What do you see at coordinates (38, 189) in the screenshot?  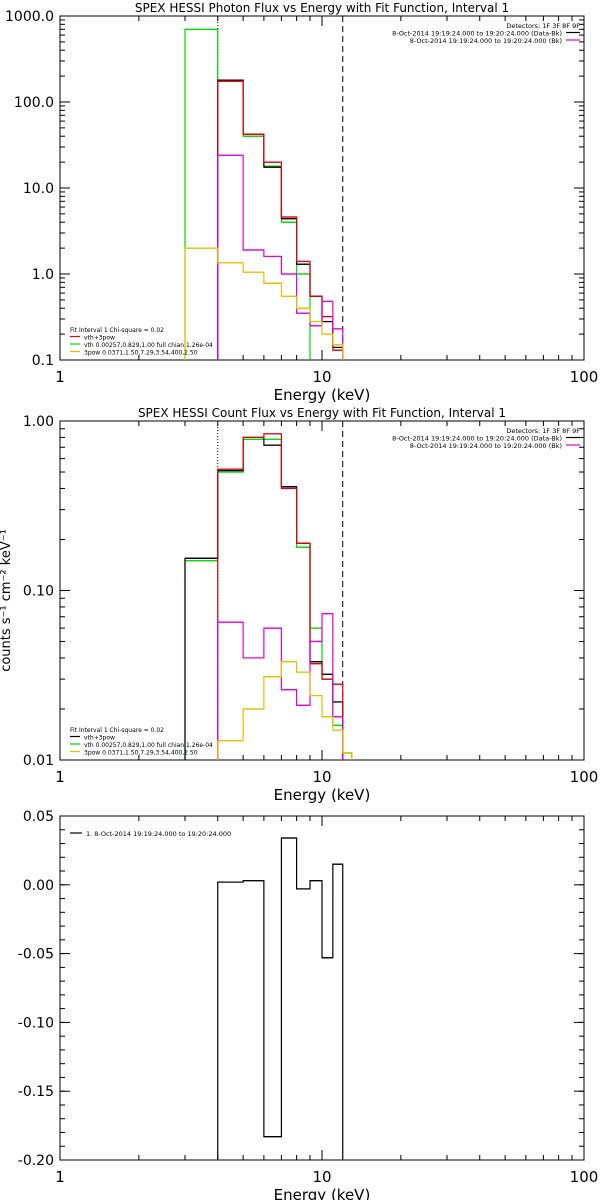 I see `y-tick-label: 10.0` at bounding box center [38, 189].